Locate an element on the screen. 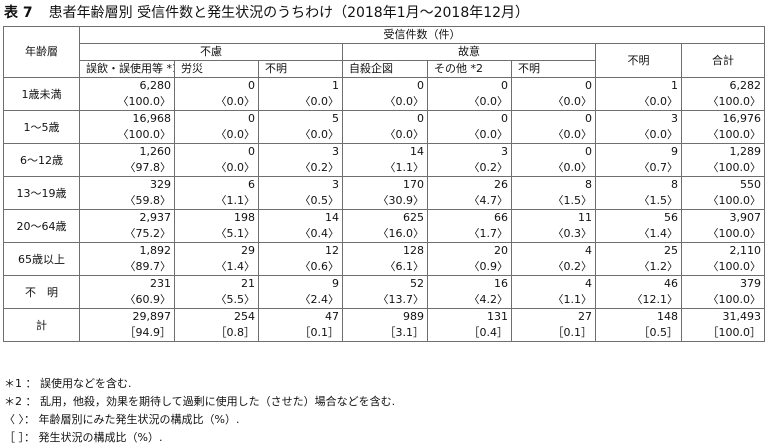 The width and height of the screenshot is (765, 447). ratio-value: 〈0.6〉 is located at coordinates (319, 266).